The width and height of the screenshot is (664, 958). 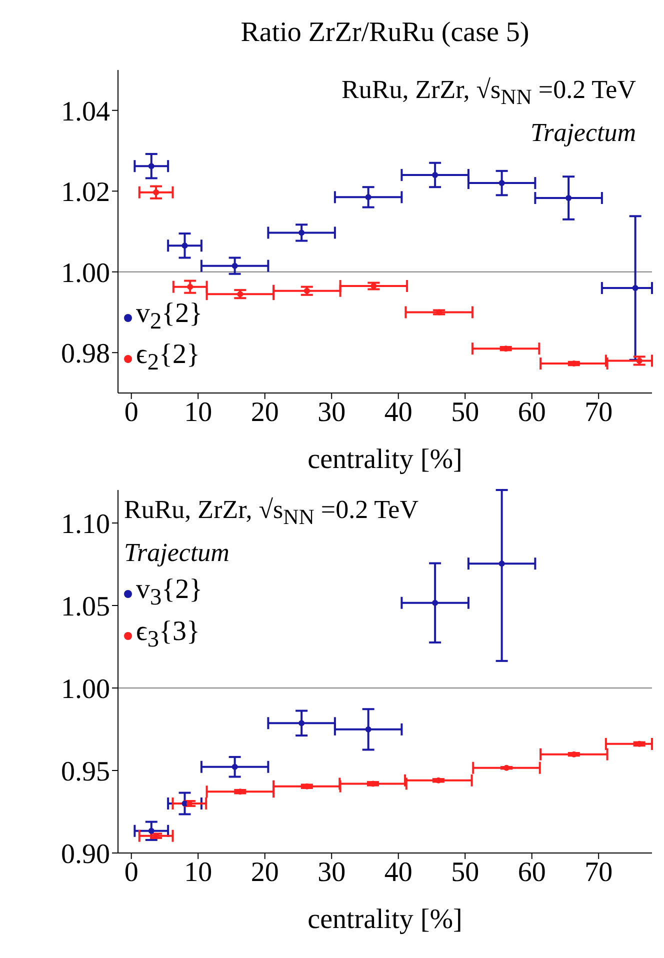 I want to click on y-tick-label: 0.90, so click(x=85, y=854).